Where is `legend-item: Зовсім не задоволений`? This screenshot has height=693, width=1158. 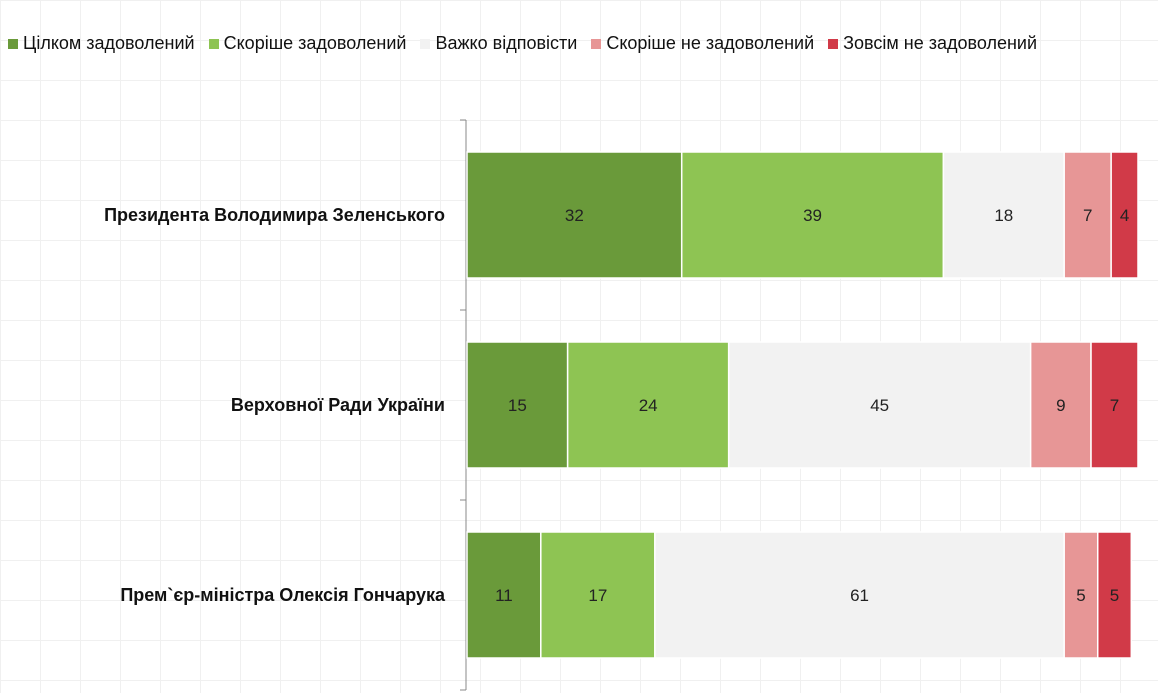
legend-item: Зовсім не задоволений is located at coordinates (932, 43).